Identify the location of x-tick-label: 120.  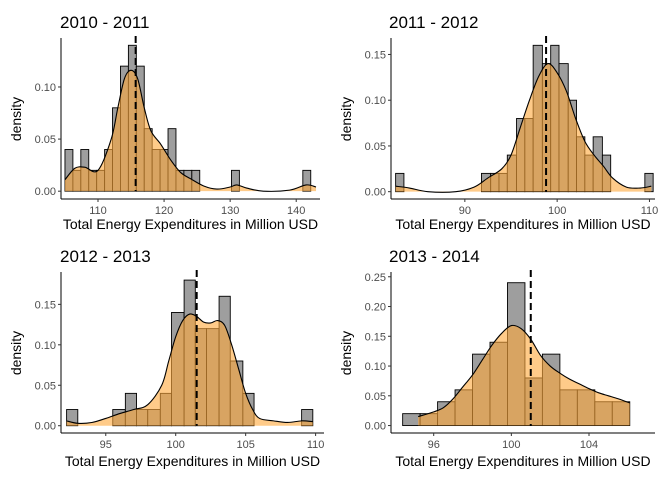
(164, 211).